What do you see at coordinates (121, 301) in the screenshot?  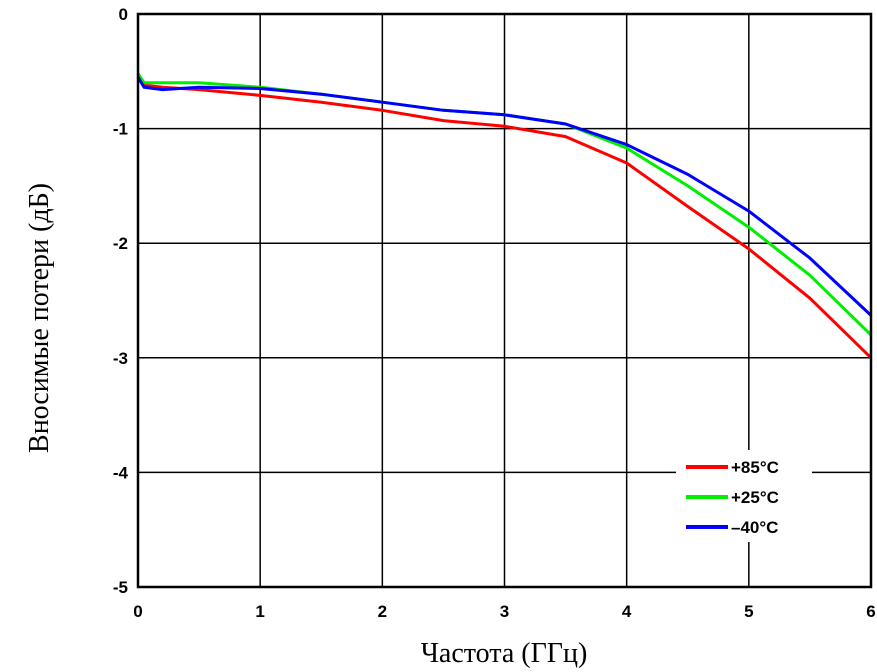 I see `y-tick-labels: 0 -1 -2 -3 -4 -5` at bounding box center [121, 301].